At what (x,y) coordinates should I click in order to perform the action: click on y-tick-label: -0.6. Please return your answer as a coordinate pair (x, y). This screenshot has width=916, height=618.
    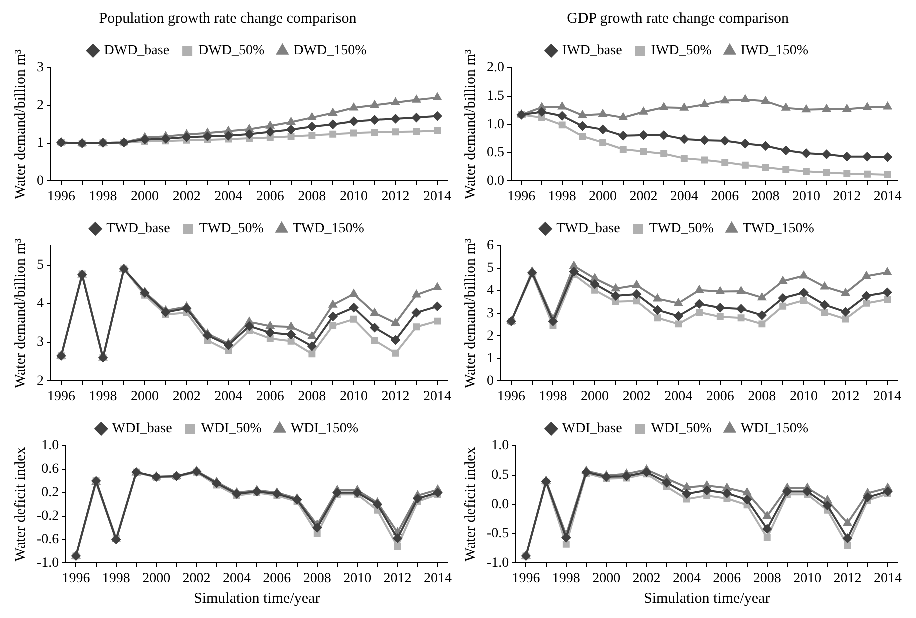
    Looking at the image, I should click on (48, 540).